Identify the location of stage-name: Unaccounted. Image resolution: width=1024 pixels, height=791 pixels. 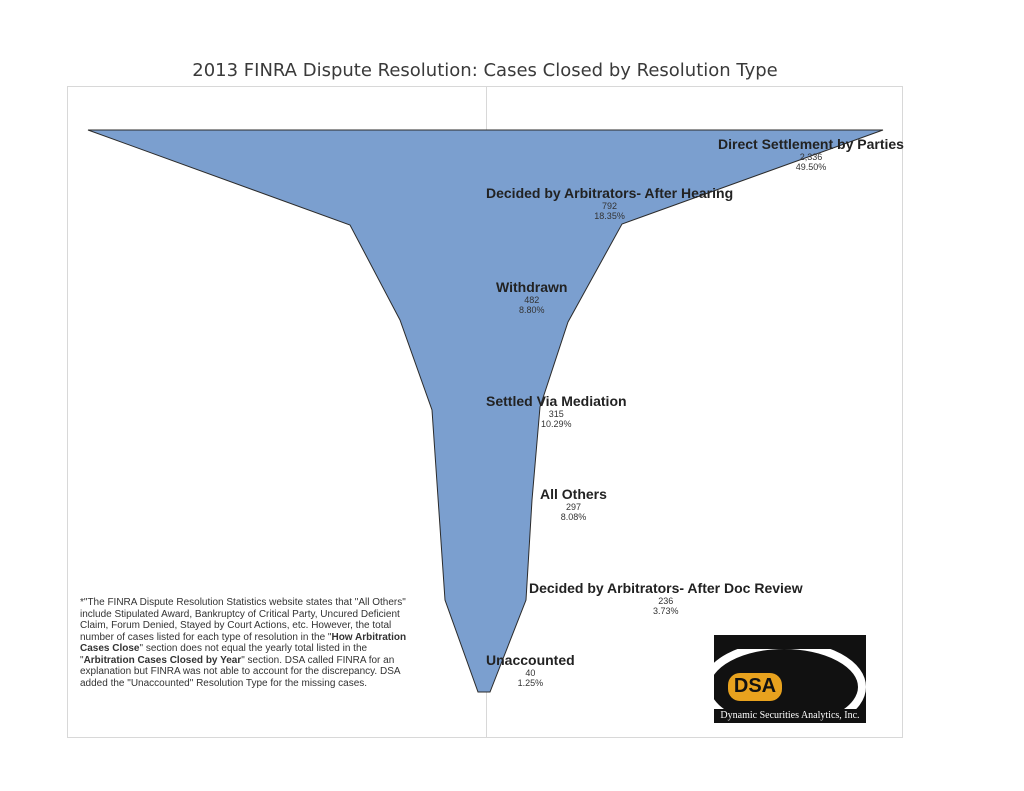
(530, 660).